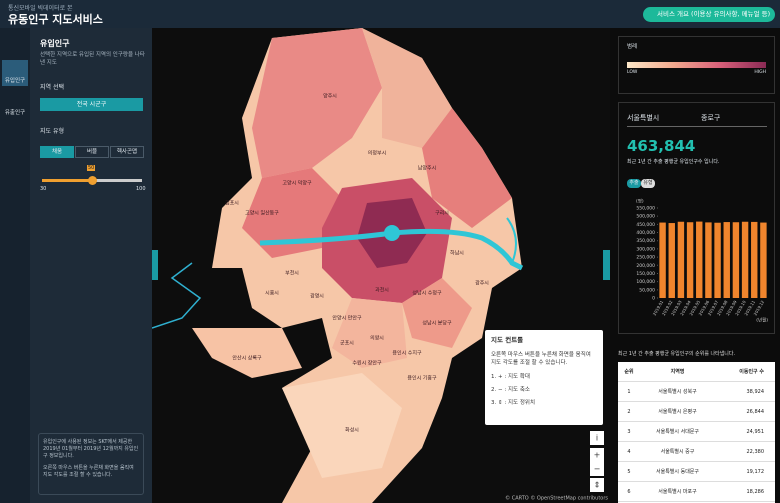 This screenshot has height=503, width=780. Describe the element at coordinates (647, 290) in the screenshot. I see `y-tick-label: 50,000` at that location.